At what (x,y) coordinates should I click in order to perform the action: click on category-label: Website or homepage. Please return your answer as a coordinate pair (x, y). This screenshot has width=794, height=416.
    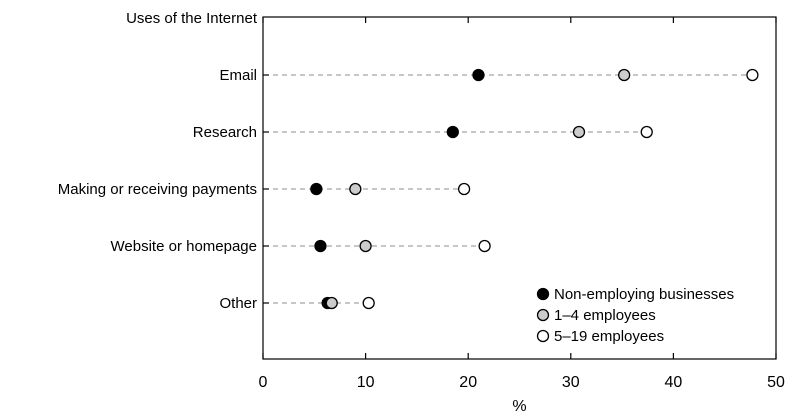
    Looking at the image, I should click on (184, 246).